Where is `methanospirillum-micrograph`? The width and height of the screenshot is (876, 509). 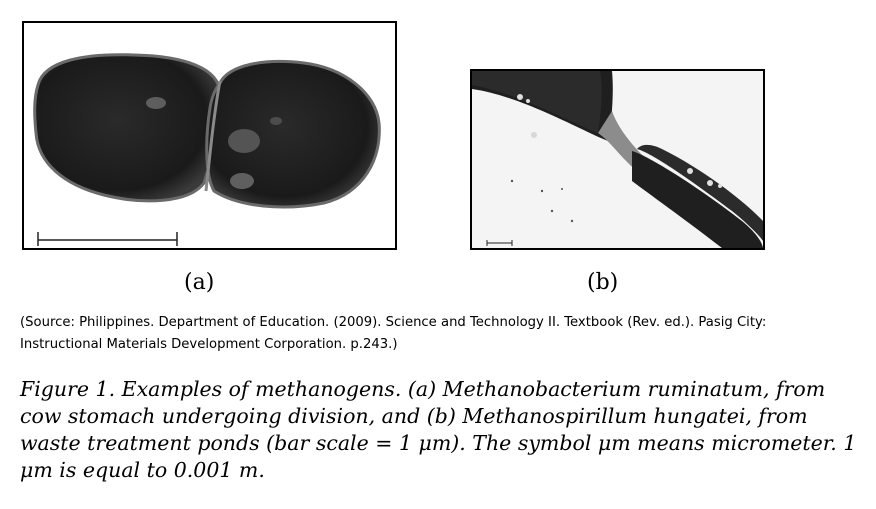
methanospirillum-micrograph is located at coordinates (617, 159).